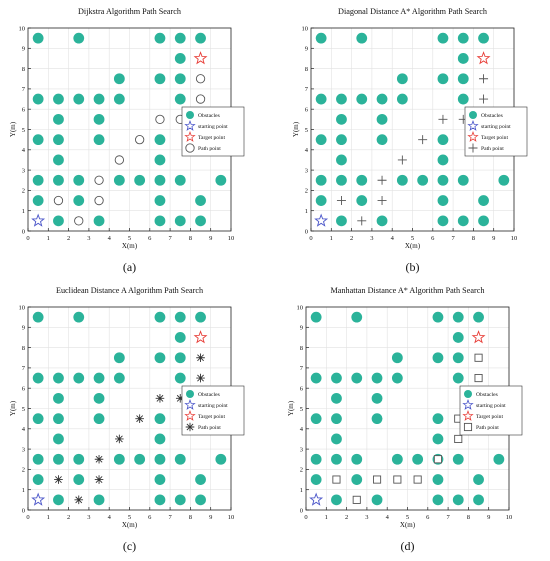 This screenshot has height=561, width=550. Describe the element at coordinates (302, 368) in the screenshot. I see `y-tick-label: 7` at that location.